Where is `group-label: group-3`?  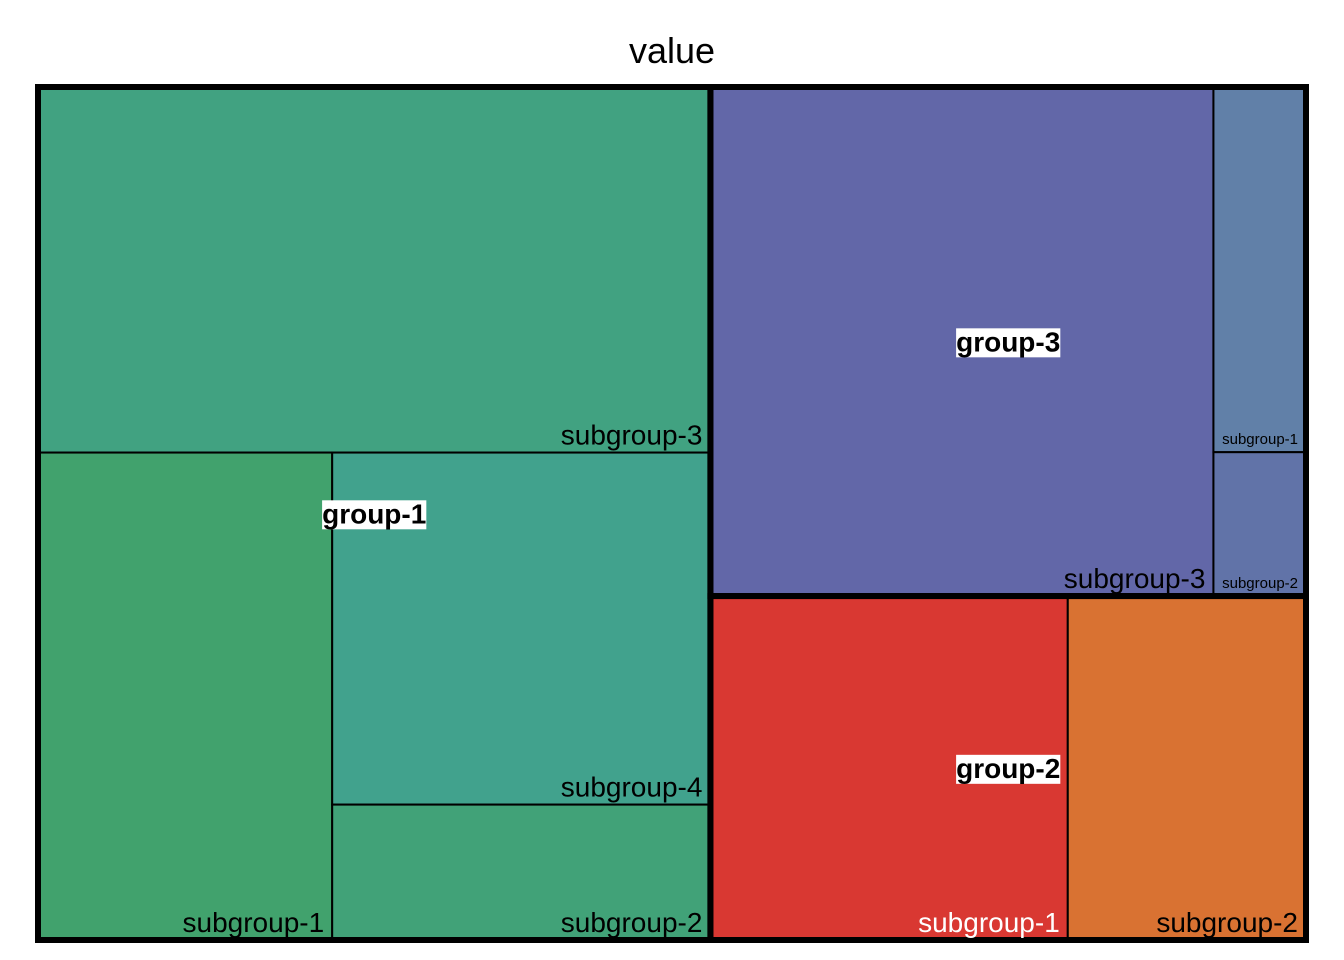 group-label: group-3 is located at coordinates (1008, 341).